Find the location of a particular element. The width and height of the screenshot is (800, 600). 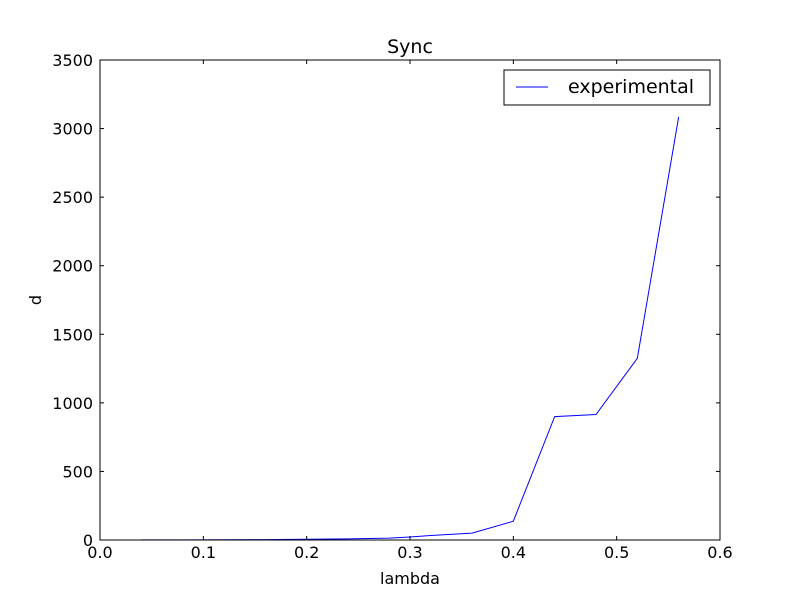

y-tick-label: 500 is located at coordinates (77, 471).